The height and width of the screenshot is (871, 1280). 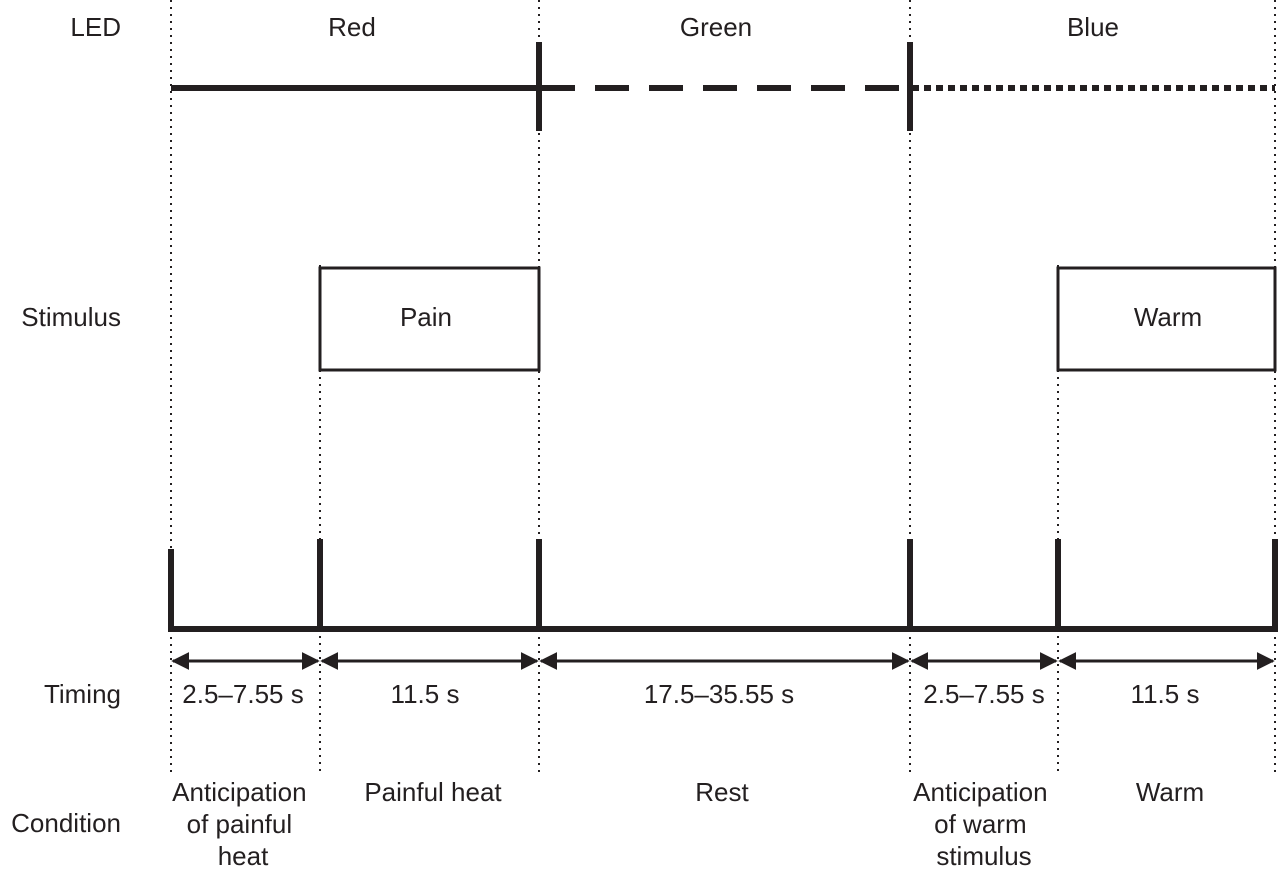 What do you see at coordinates (723, 585) in the screenshot?
I see `event-timeline` at bounding box center [723, 585].